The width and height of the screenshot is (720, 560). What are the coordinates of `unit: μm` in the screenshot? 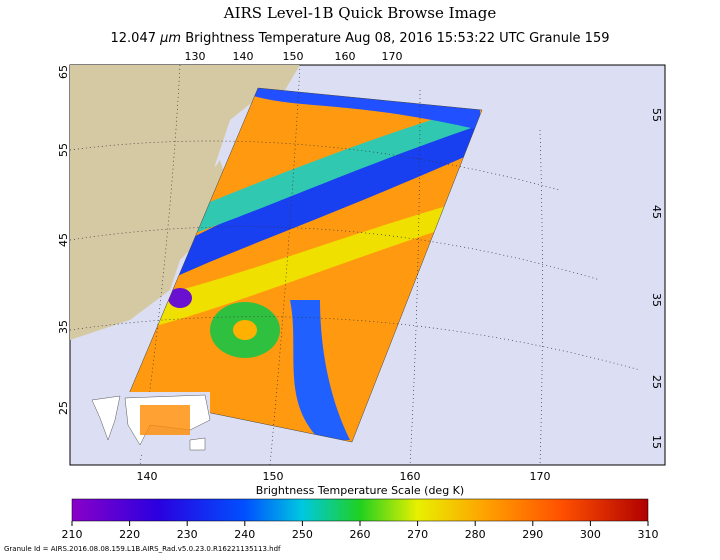 It's located at (170, 38).